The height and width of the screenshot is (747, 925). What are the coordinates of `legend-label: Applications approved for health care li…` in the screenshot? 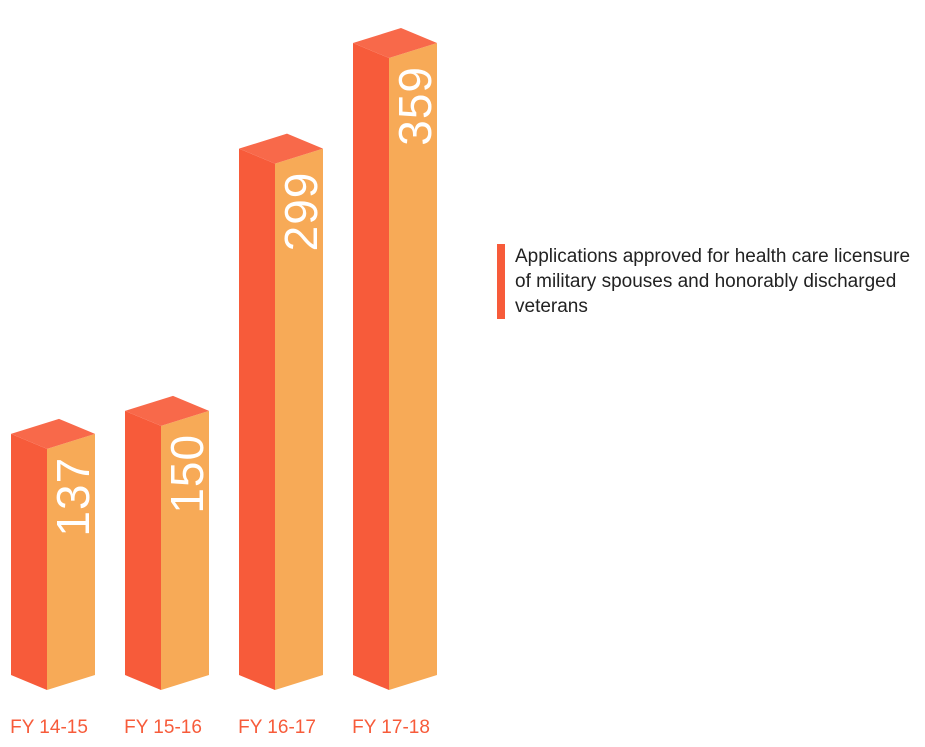 It's located at (713, 281).